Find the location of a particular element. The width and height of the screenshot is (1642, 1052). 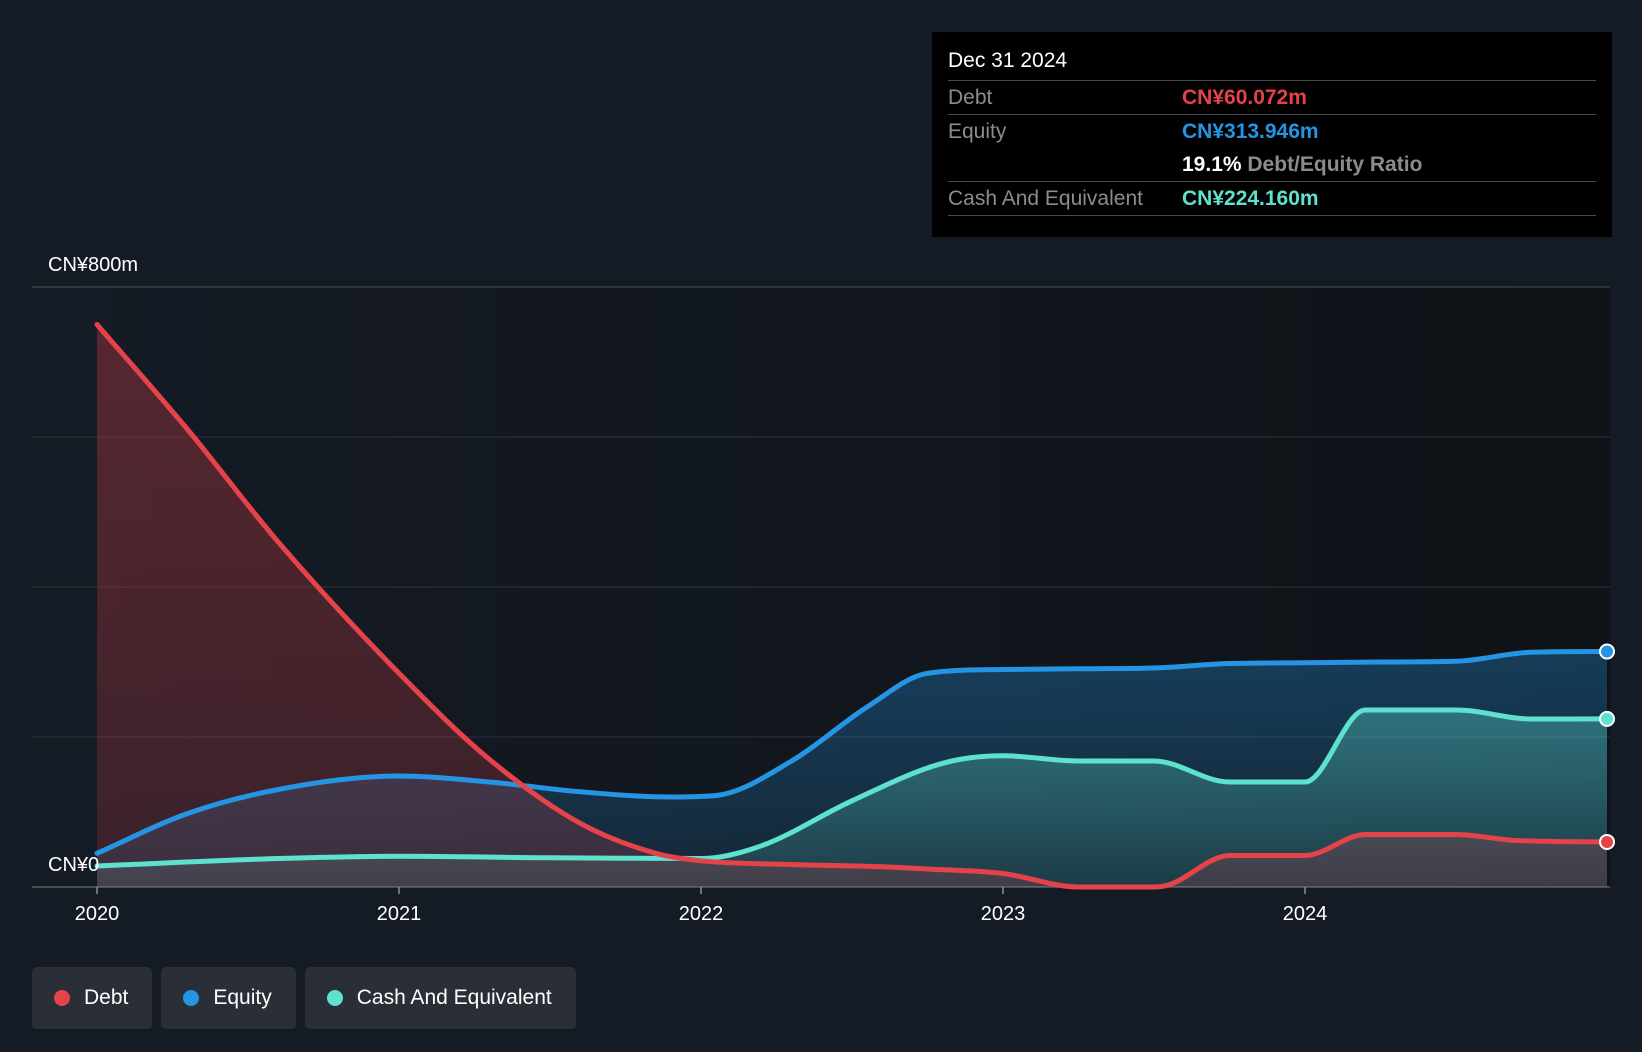

x-tick-label: 2024 is located at coordinates (1305, 914).